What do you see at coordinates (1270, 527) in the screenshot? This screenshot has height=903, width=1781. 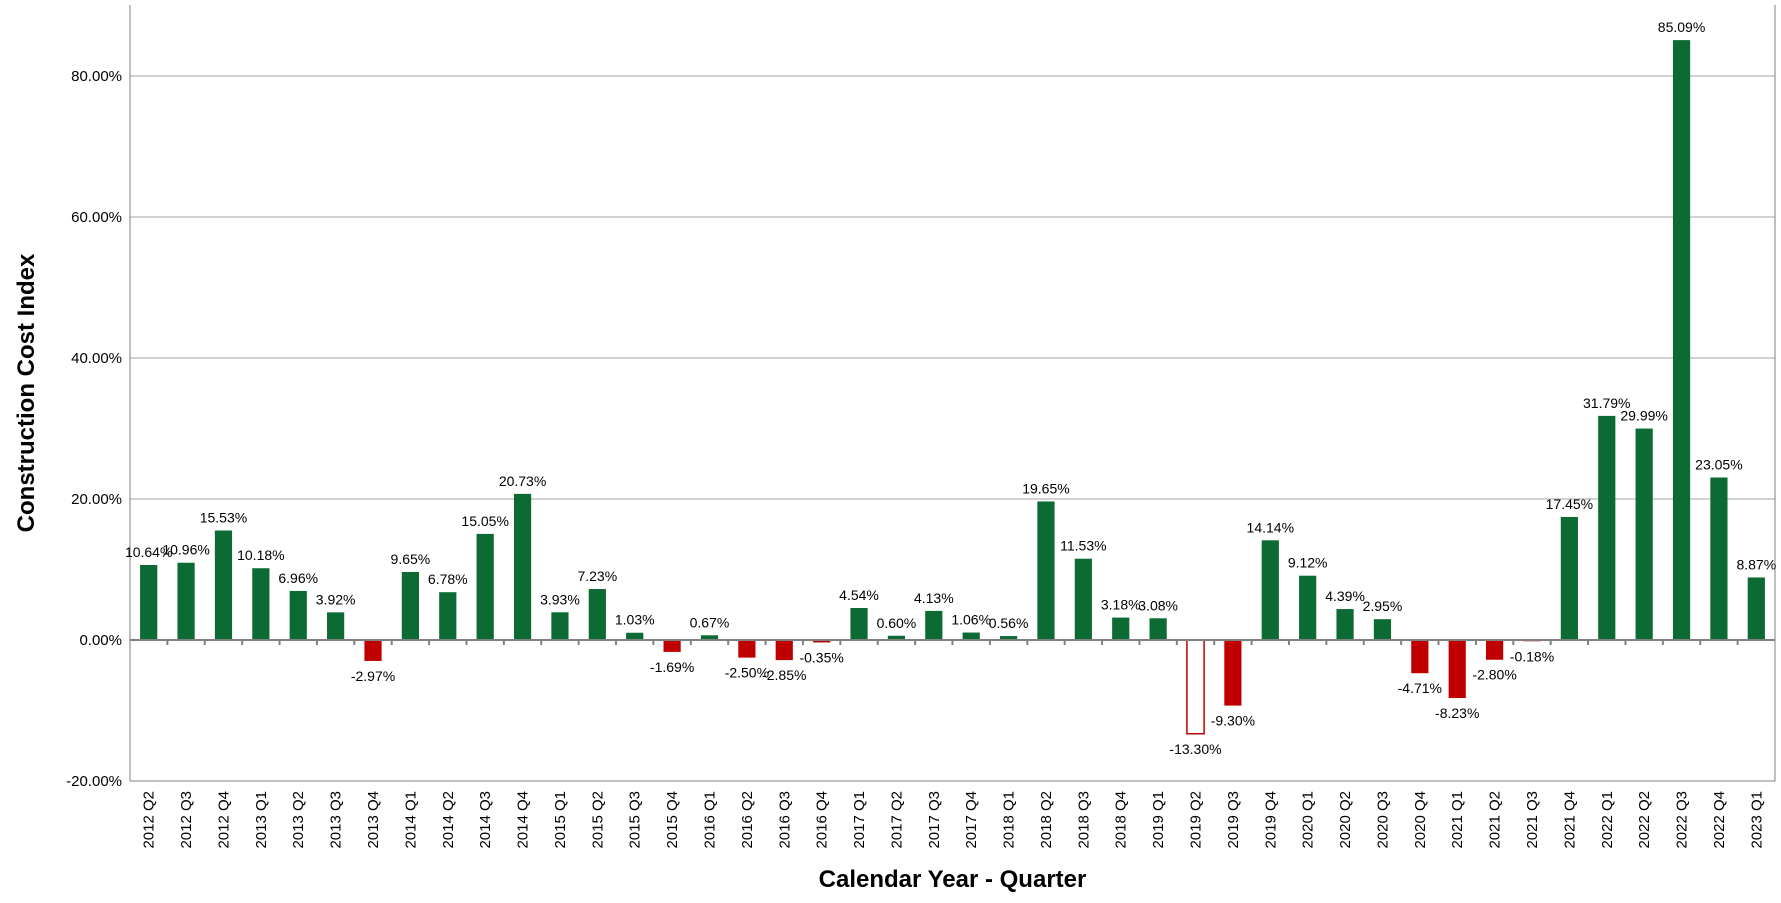 I see `data-label: 14.14%` at bounding box center [1270, 527].